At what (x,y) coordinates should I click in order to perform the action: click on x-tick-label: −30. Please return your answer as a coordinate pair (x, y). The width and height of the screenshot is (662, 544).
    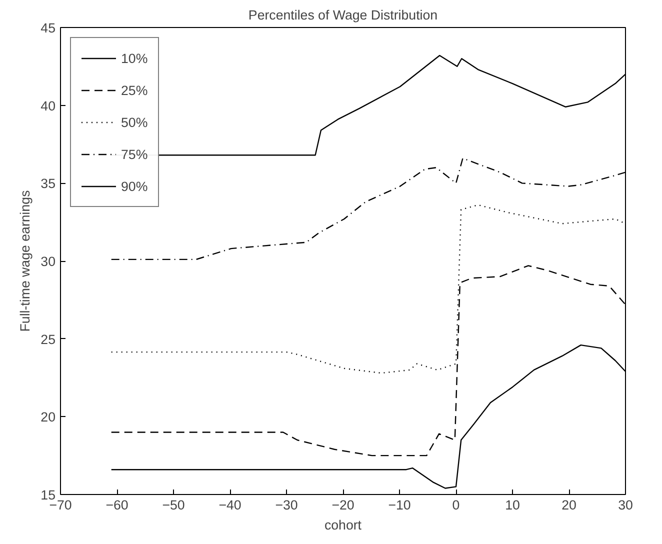
    Looking at the image, I should click on (286, 505).